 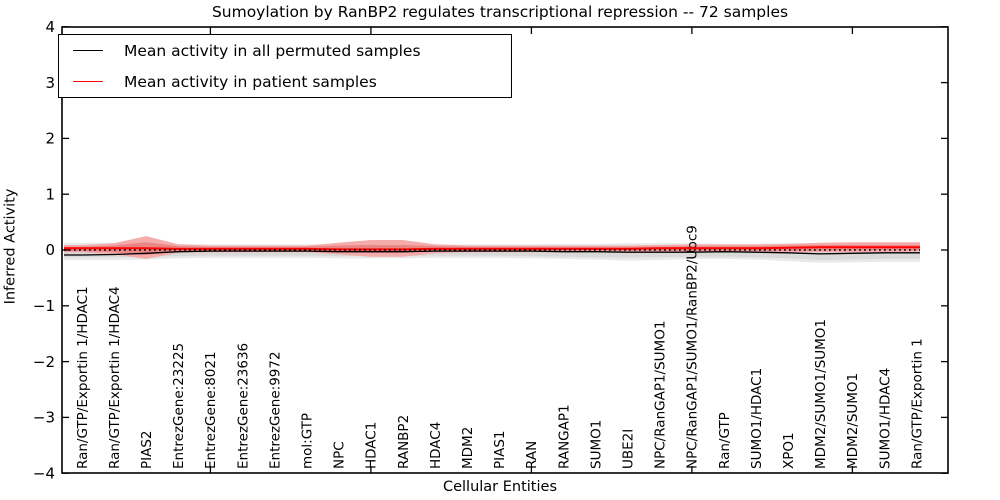 What do you see at coordinates (661, 395) in the screenshot?
I see `x-category-label: NPC/RanGAP1/SUMO1` at bounding box center [661, 395].